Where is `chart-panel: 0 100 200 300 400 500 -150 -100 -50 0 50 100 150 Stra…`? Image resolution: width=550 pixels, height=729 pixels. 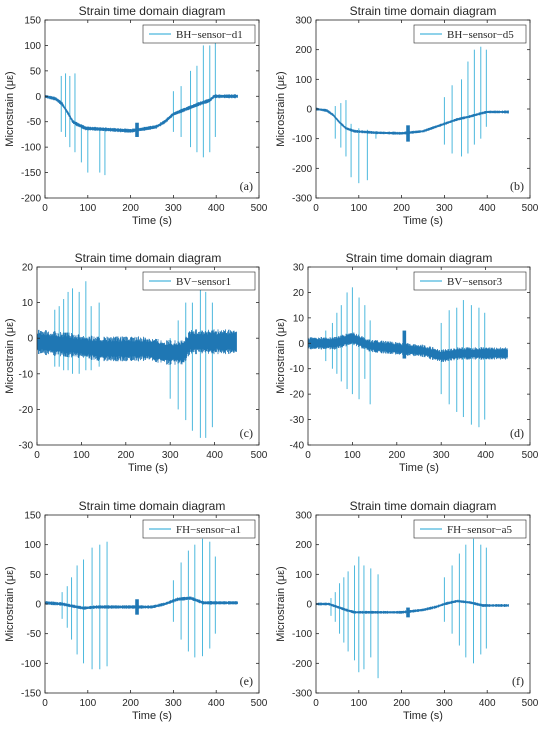 chart-panel: 0 100 200 300 400 500 -150 -100 -50 0 50 100 150 Stra… is located at coordinates (136, 610).